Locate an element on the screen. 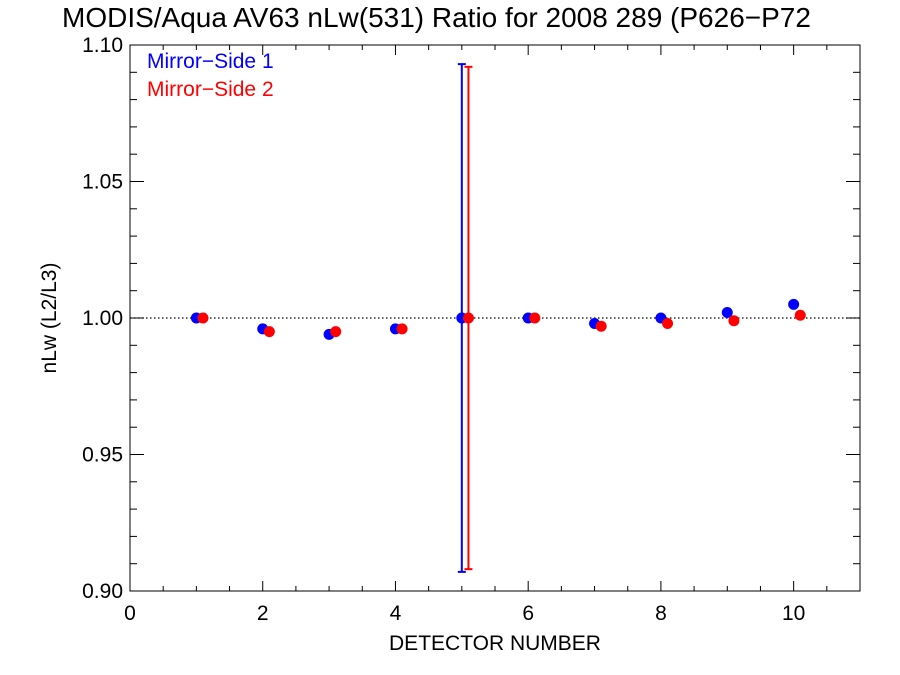 Image resolution: width=900 pixels, height=675 pixels. y-tick-label: 0.90 is located at coordinates (102, 591).